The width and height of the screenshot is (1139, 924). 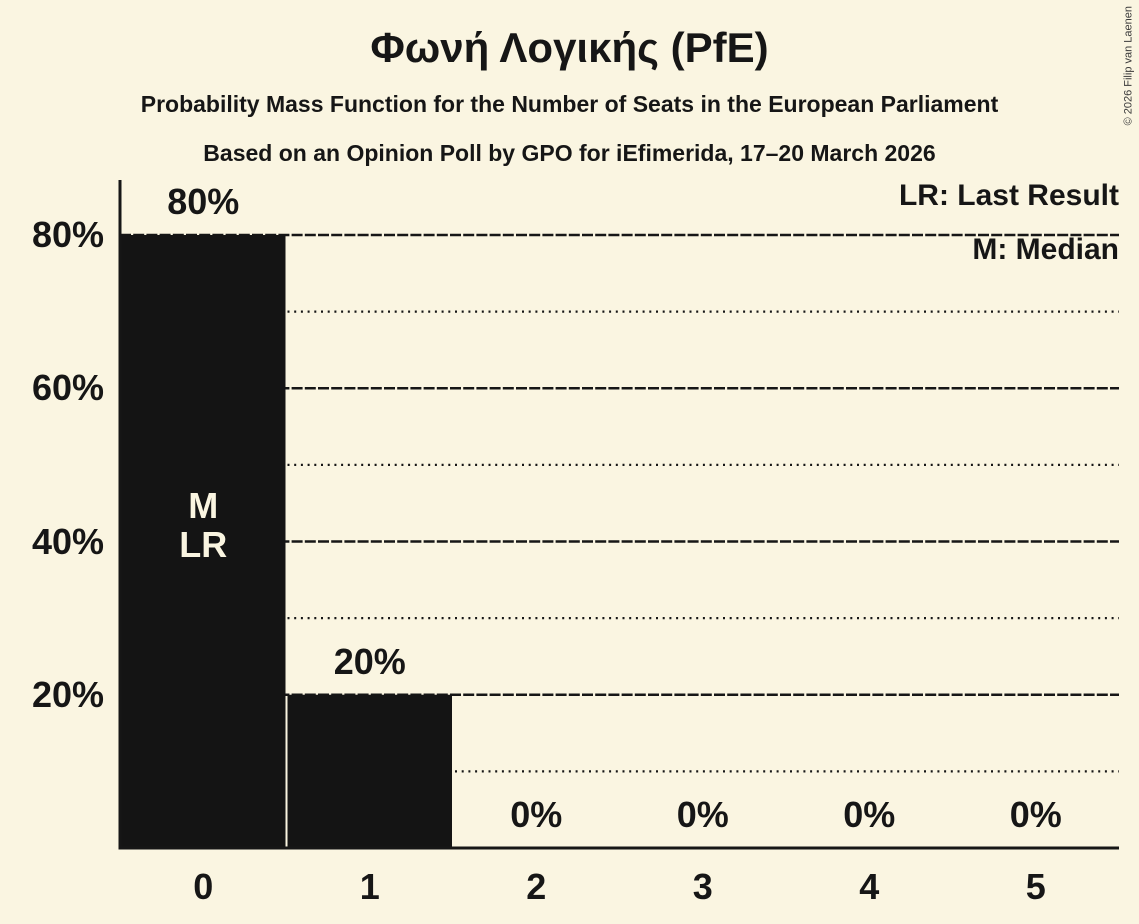 What do you see at coordinates (869, 886) in the screenshot?
I see `x-tick-label-4: 4` at bounding box center [869, 886].